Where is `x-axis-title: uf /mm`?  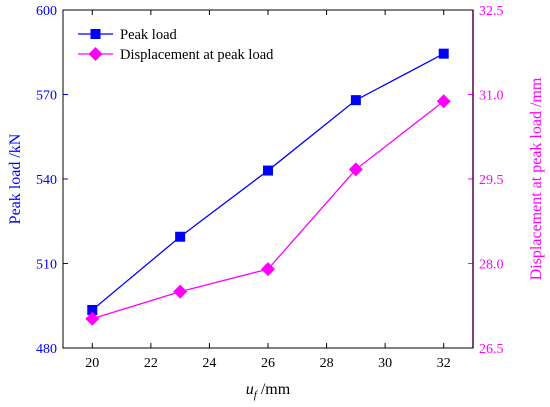
x-axis-title: uf /mm is located at coordinates (268, 391).